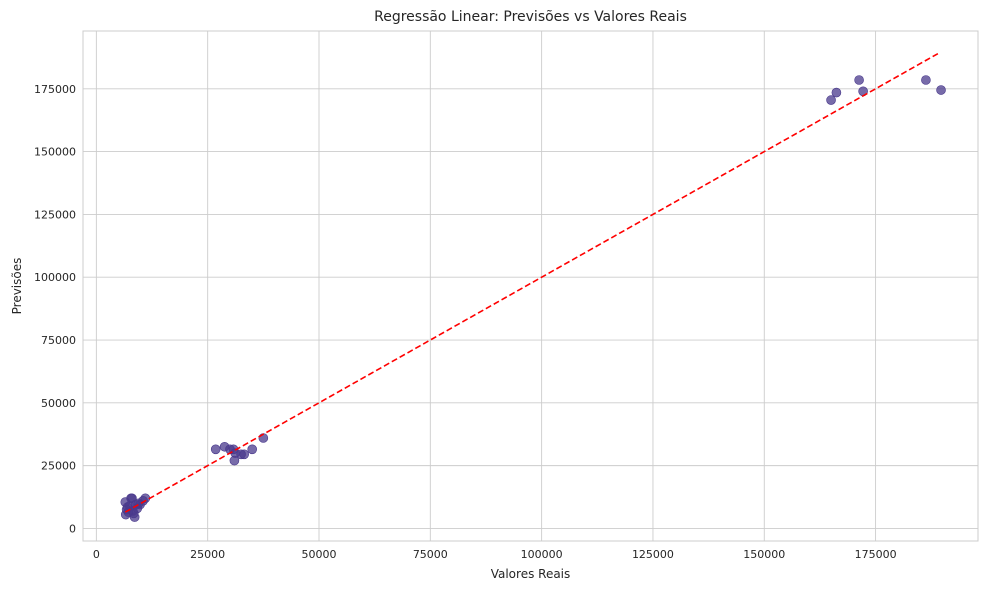 This screenshot has width=989, height=590. I want to click on y-axis-label: Previsões, so click(17, 286).